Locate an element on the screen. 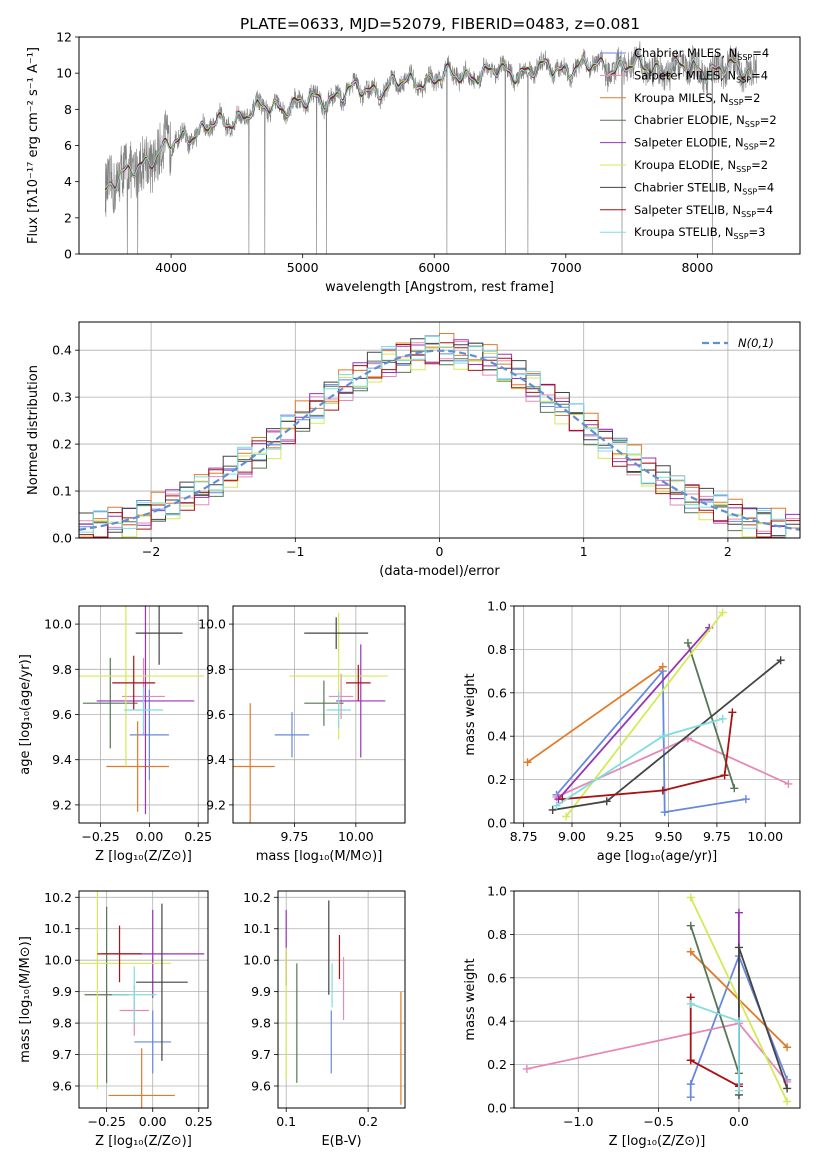  legend-entry: Chabrier MILES, NSSP=4 is located at coordinates (701, 54).